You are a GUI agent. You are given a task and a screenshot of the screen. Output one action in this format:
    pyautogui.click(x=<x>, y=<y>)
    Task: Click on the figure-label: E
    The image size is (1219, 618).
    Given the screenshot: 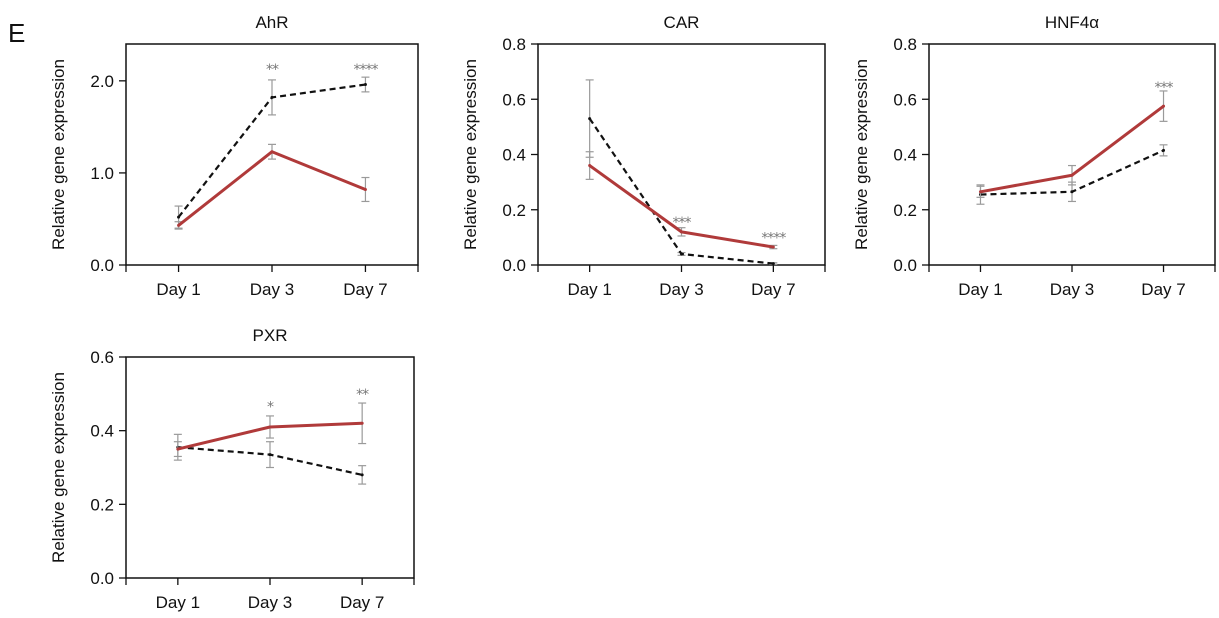 What is the action you would take?
    pyautogui.click(x=16, y=33)
    